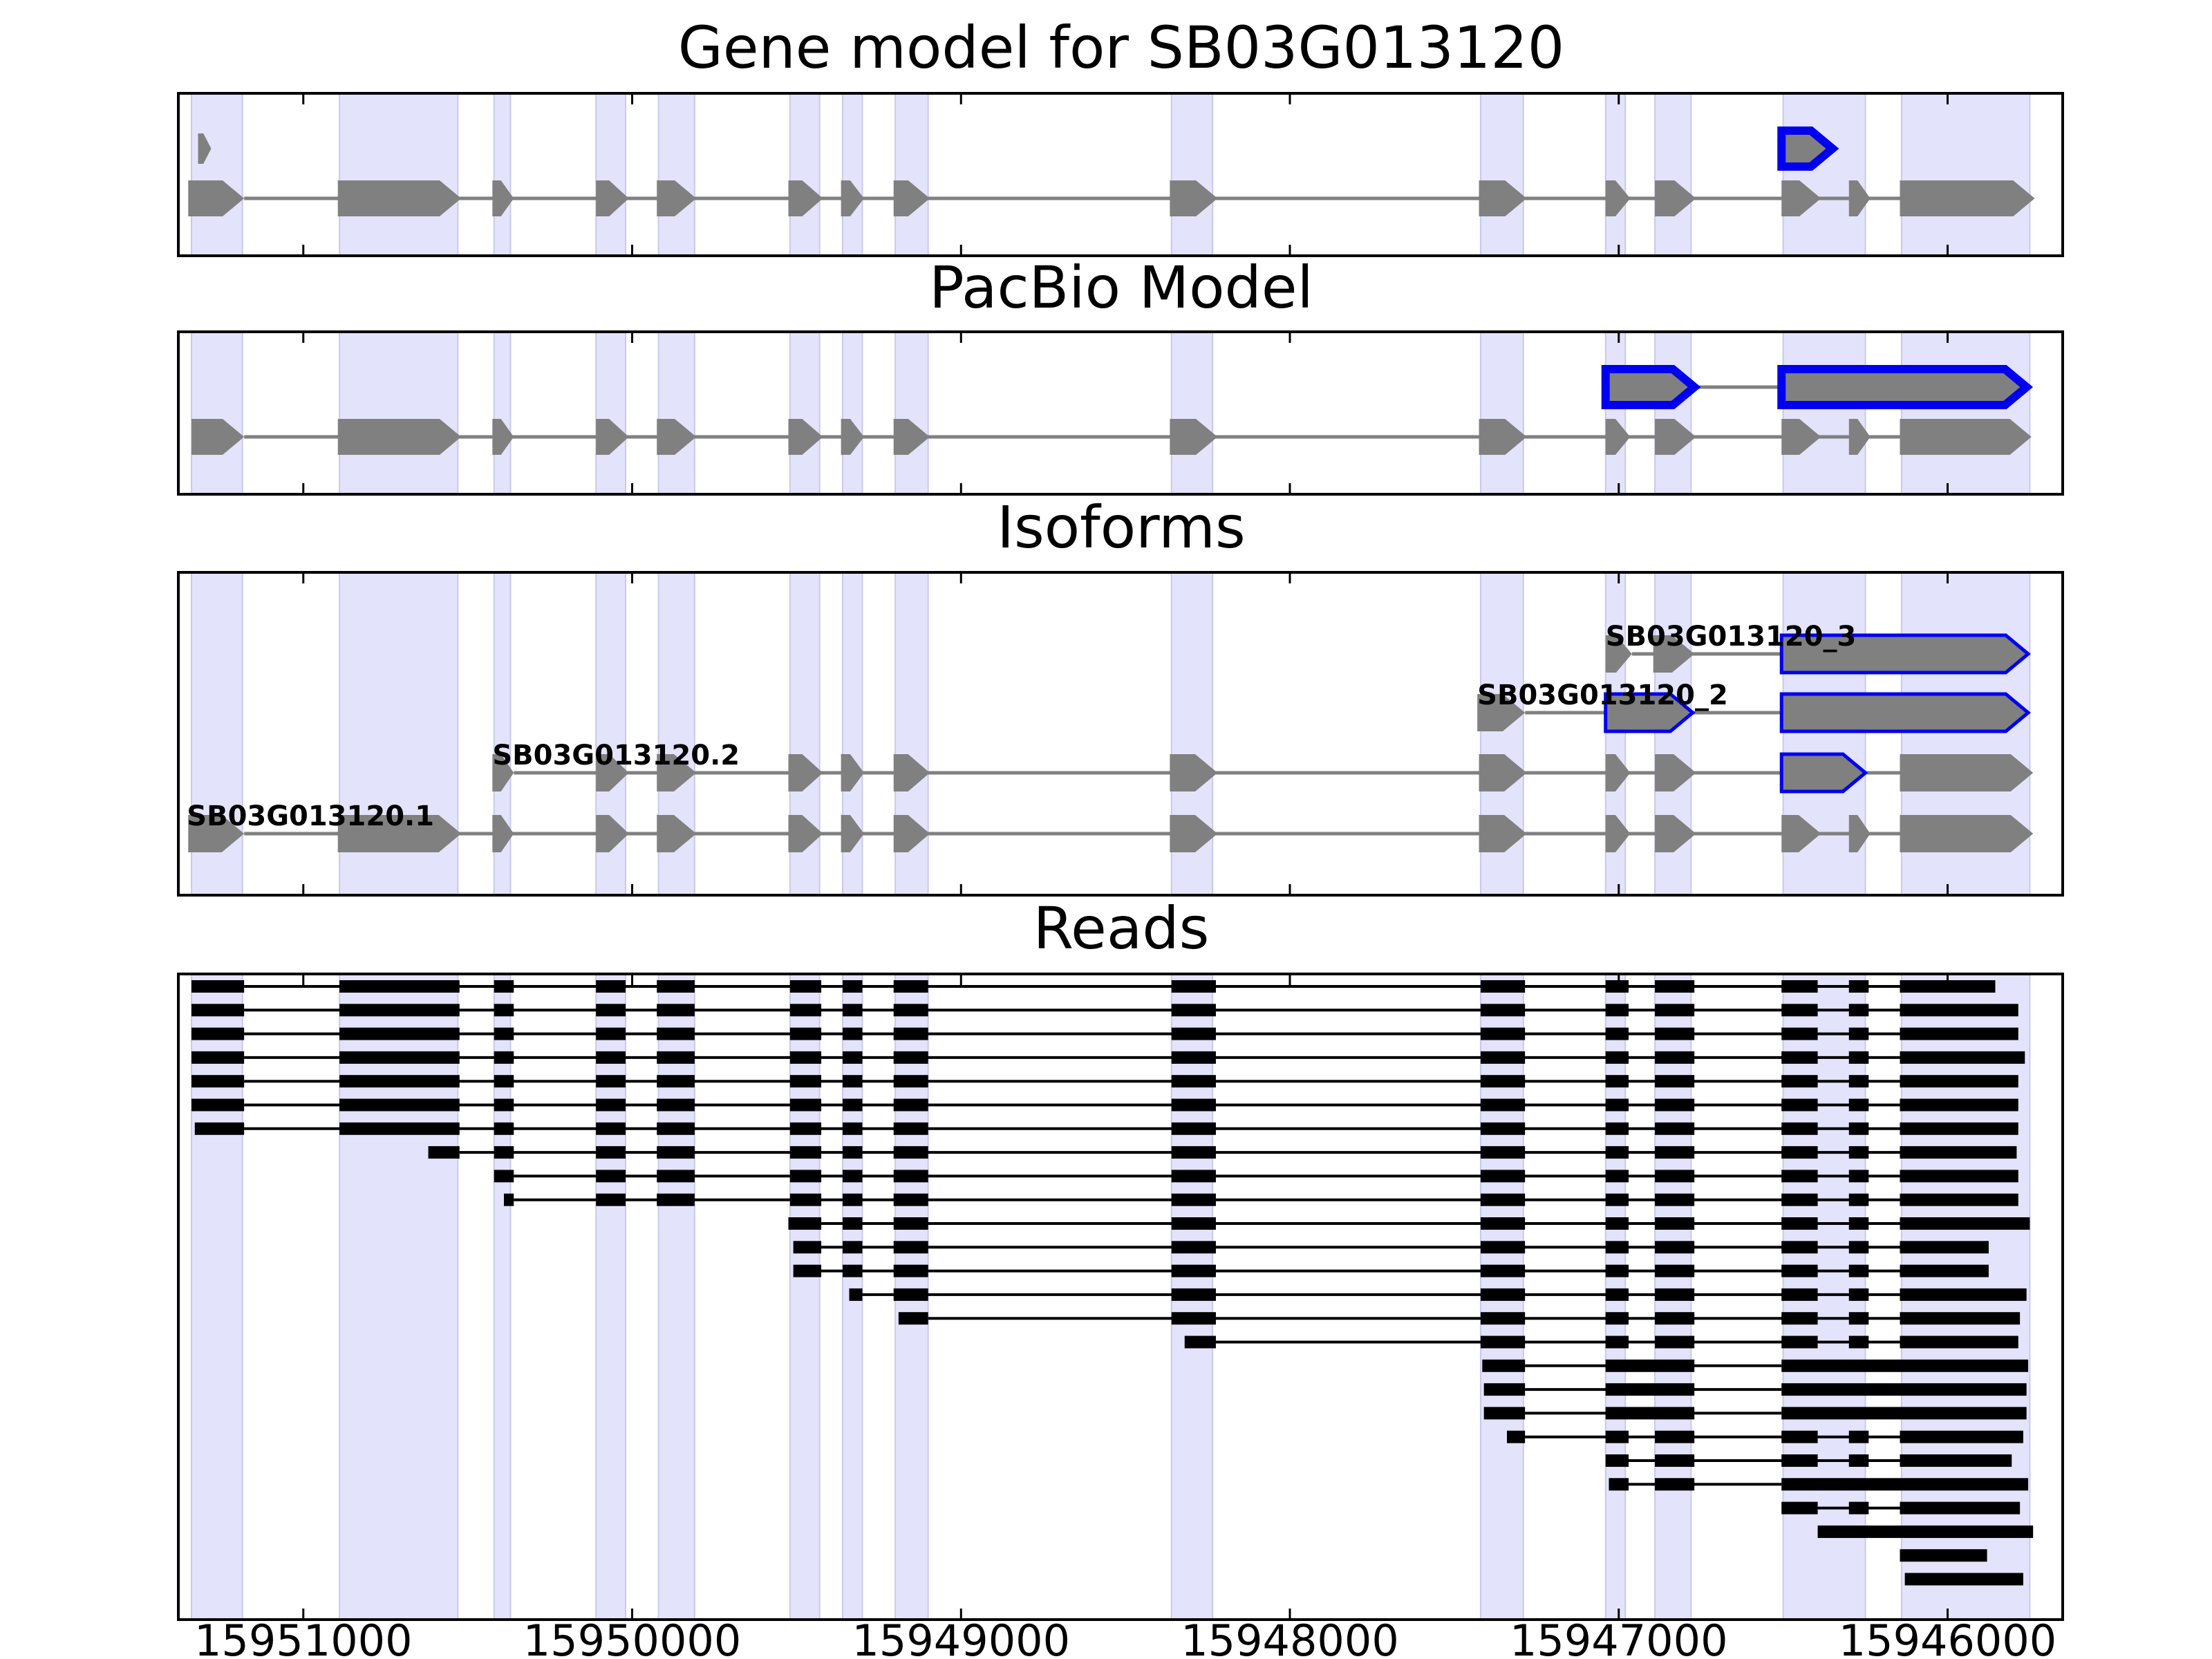 This screenshot has height=1659, width=2212. Describe the element at coordinates (616, 756) in the screenshot. I see `isoform-label-2: SB03G013120.2` at that location.